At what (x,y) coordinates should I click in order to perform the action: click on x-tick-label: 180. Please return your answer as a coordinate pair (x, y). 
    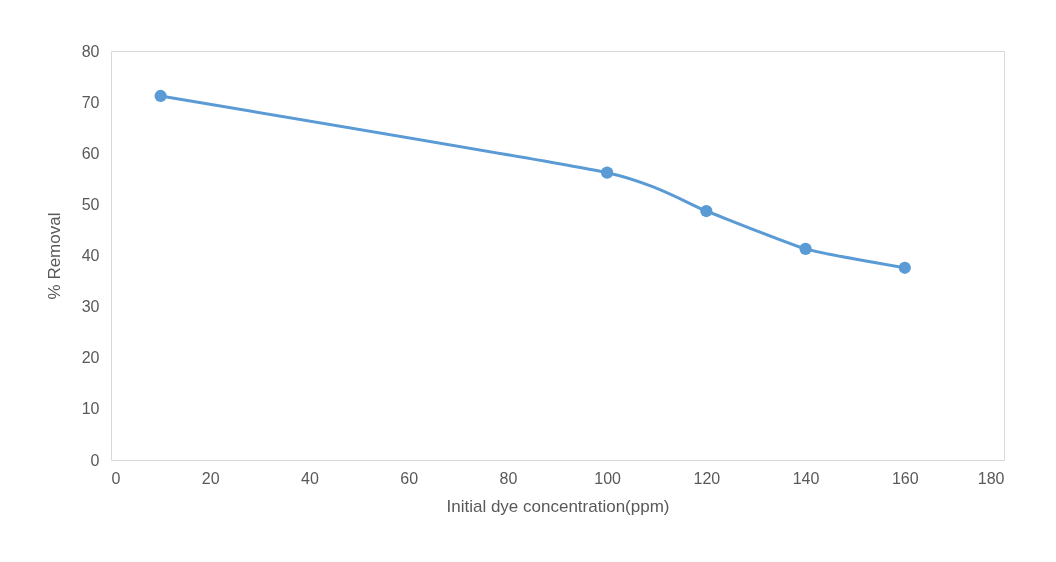
    Looking at the image, I should click on (991, 478).